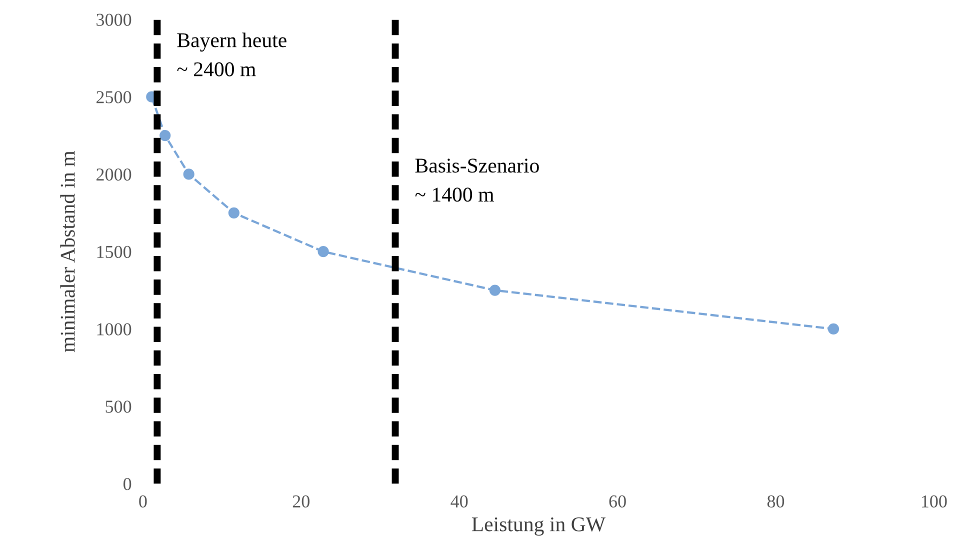  Describe the element at coordinates (114, 252) in the screenshot. I see `y-tick-label: 1500` at that location.